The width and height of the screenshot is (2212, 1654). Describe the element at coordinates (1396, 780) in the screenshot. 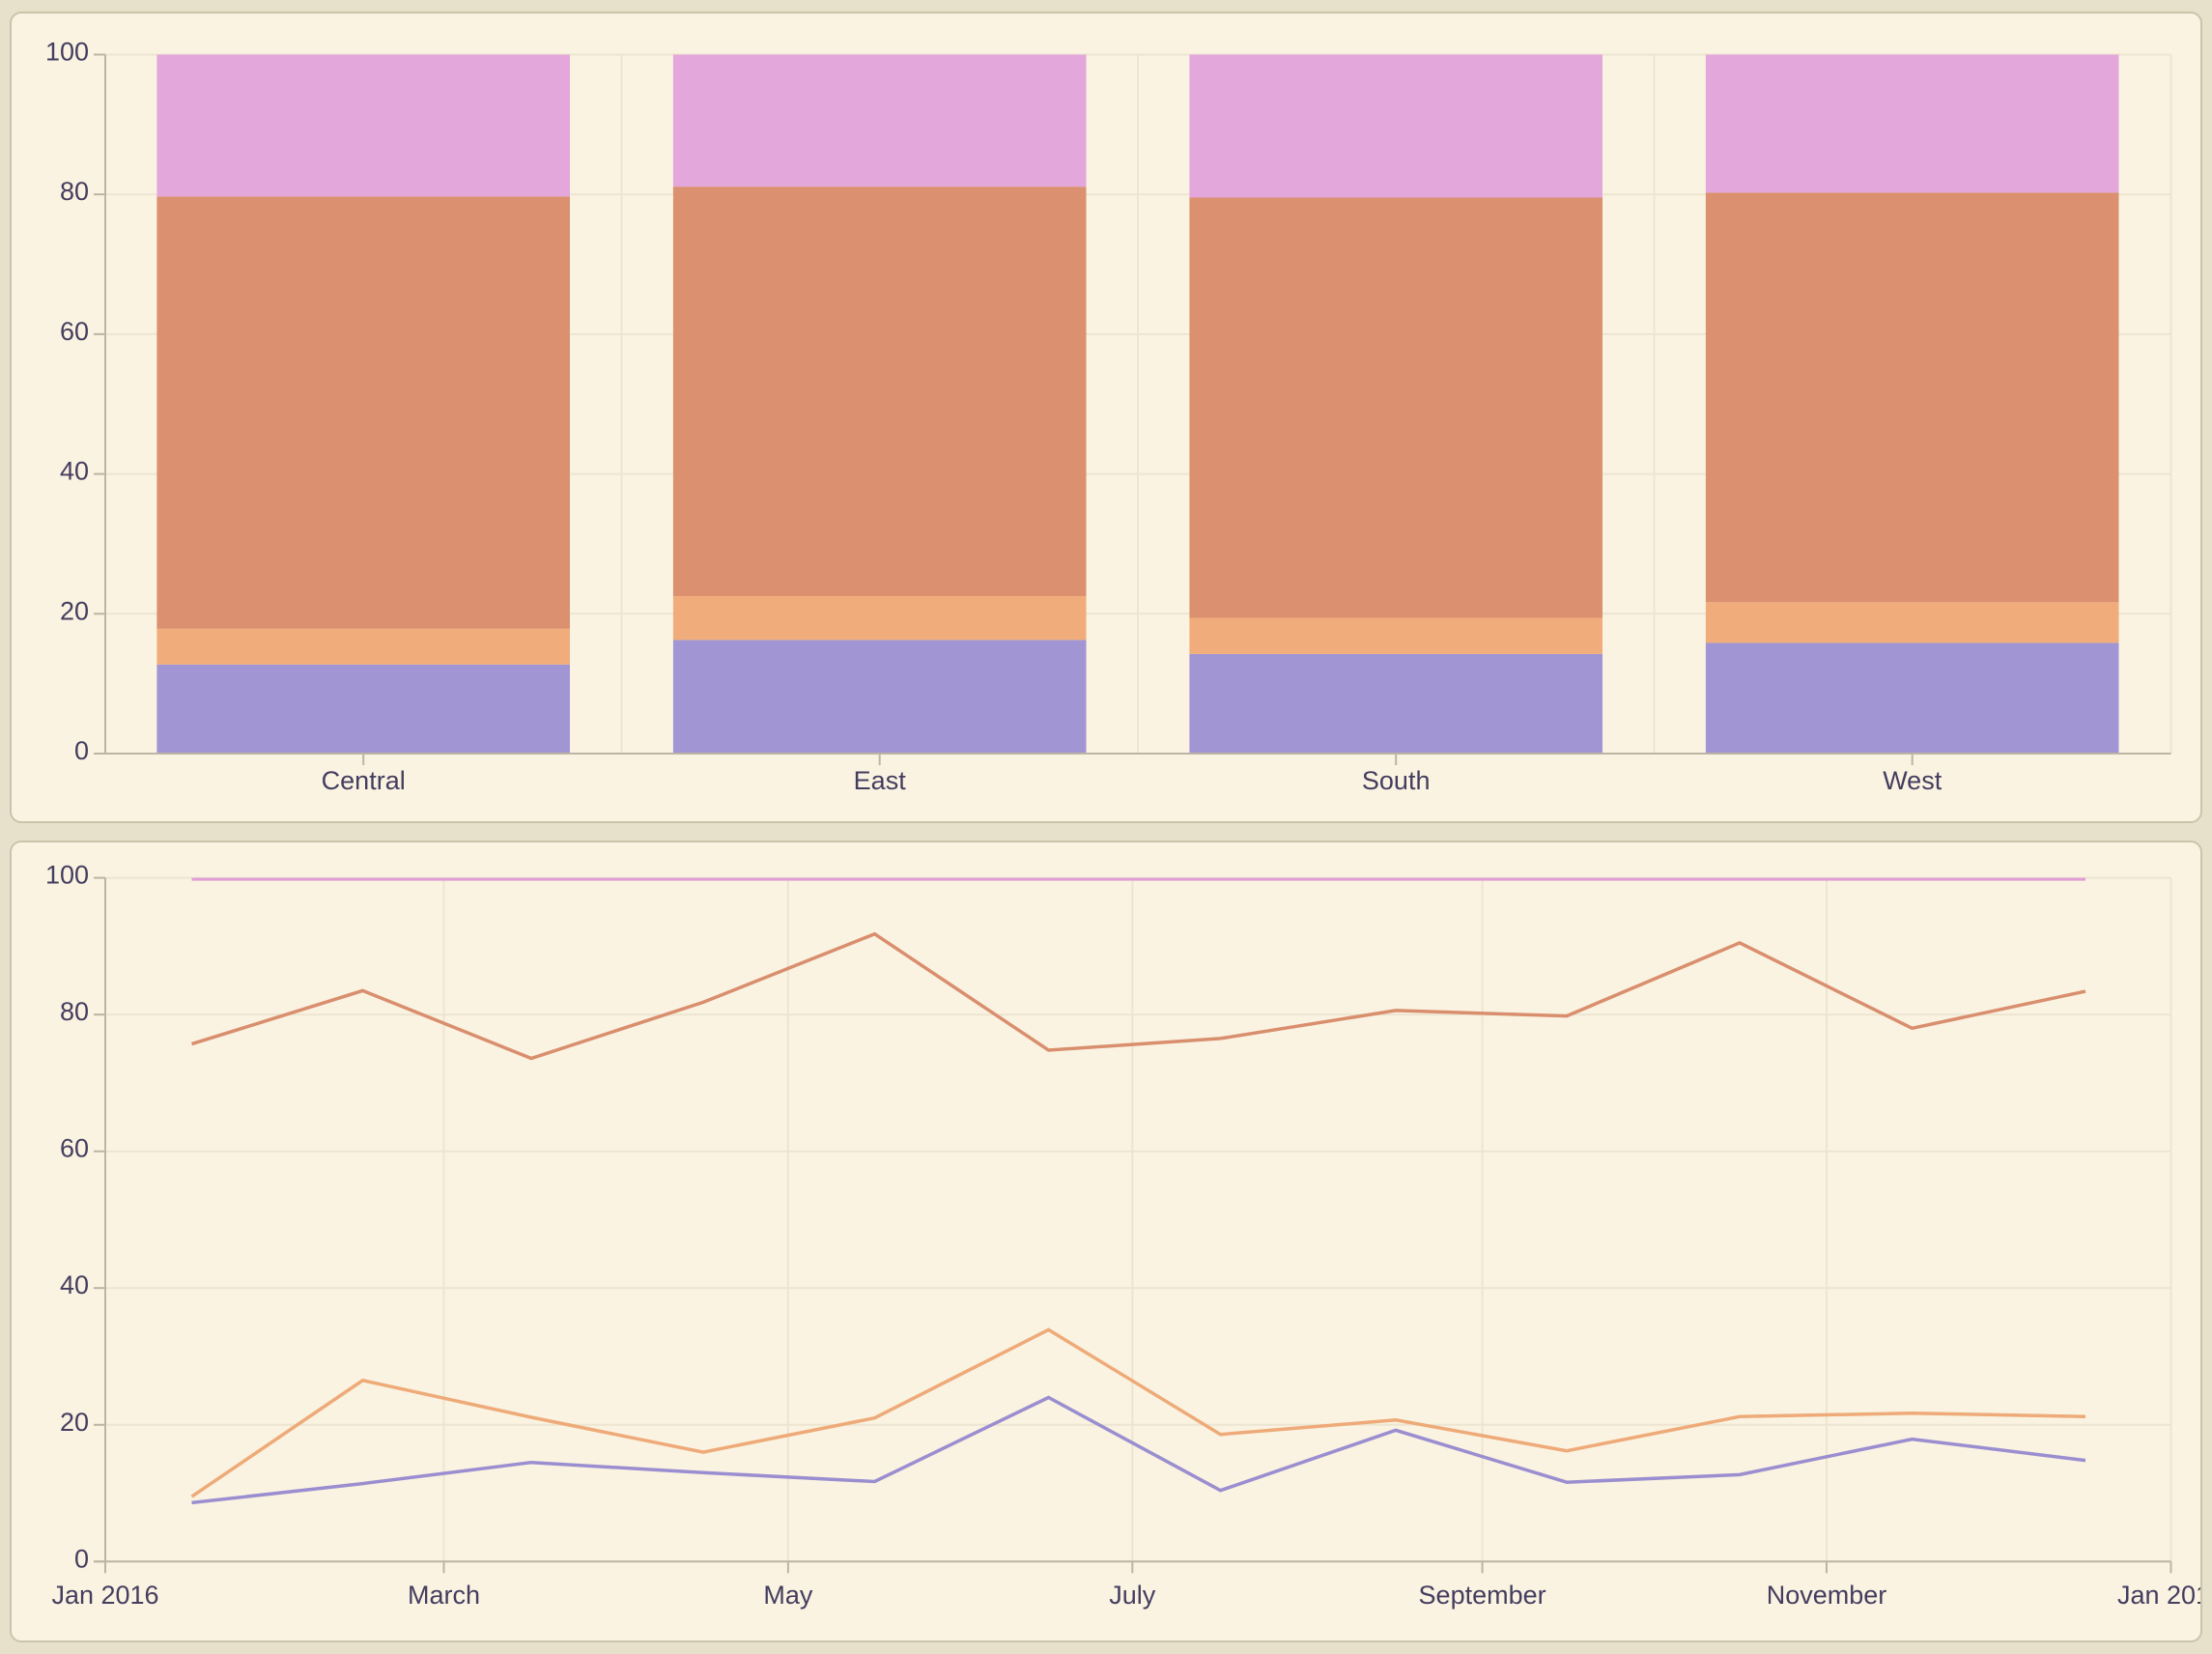

I see `svg-text: South` at that location.